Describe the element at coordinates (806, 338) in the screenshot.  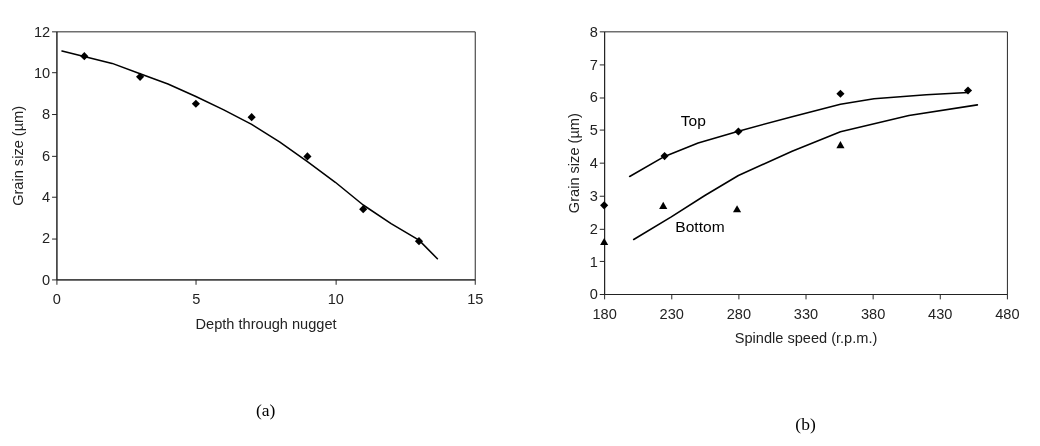
I see `x-axis-title: Spindle speed (r.p.m.)` at that location.